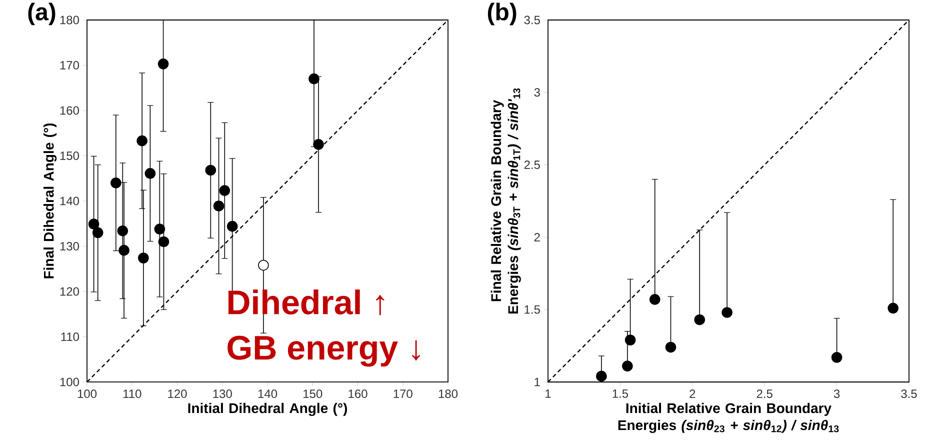 This screenshot has width=930, height=447. I want to click on x-tick-label: 180, so click(448, 394).